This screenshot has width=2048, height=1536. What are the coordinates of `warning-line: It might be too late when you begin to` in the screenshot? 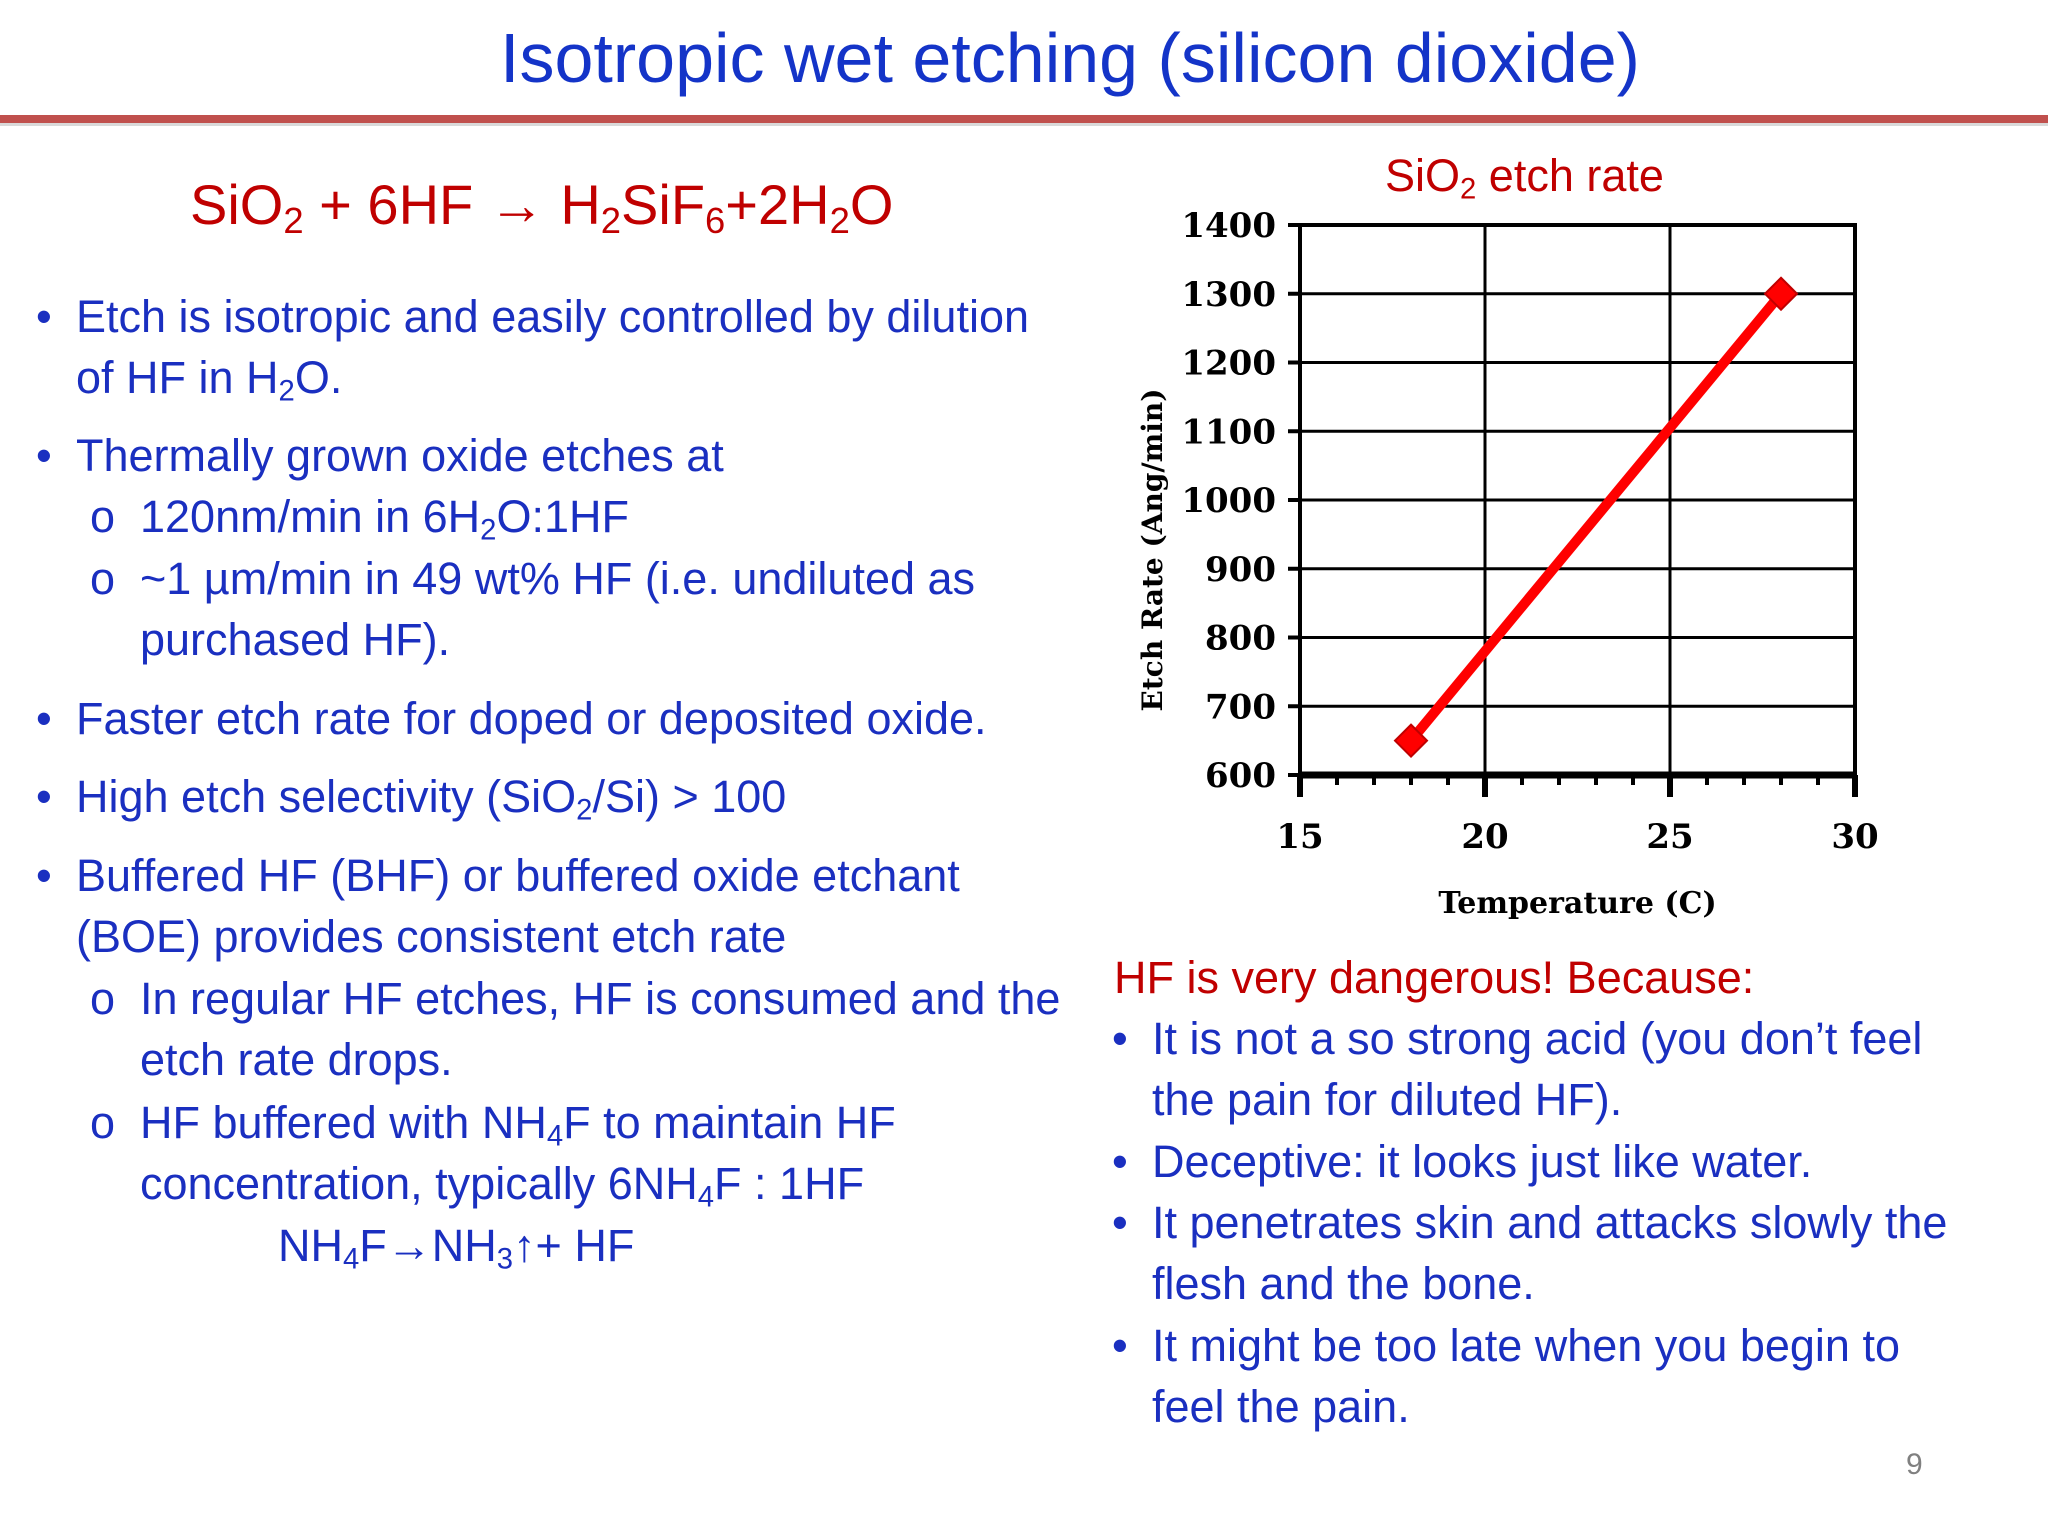 It's located at (1526, 1345).